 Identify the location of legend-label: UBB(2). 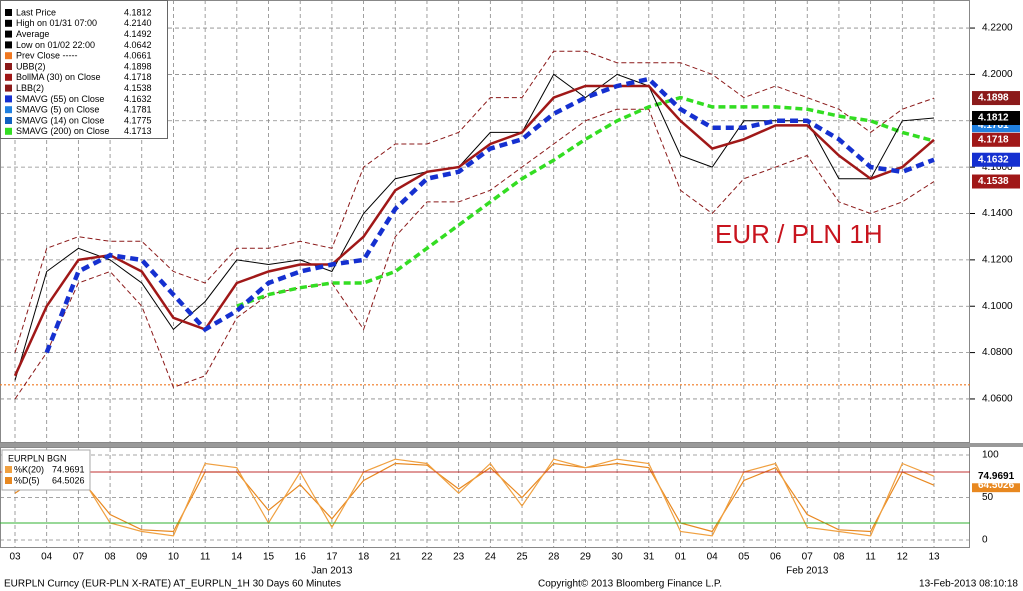
(31, 66).